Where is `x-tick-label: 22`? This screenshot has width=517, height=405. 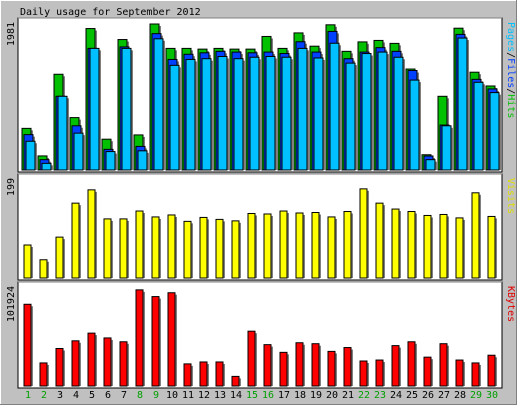 x-tick-label: 22 is located at coordinates (364, 395).